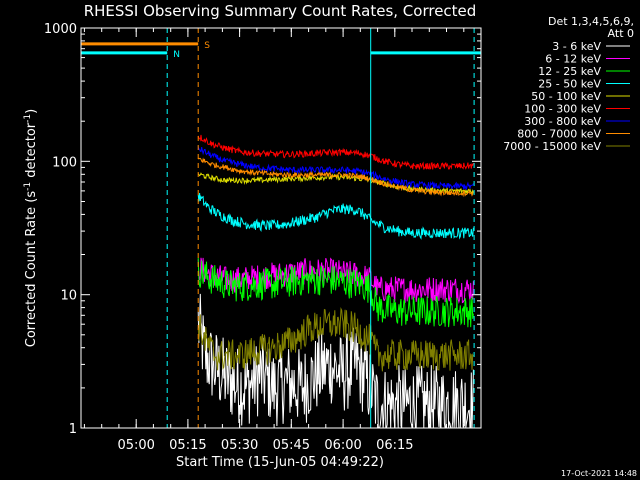 The height and width of the screenshot is (480, 640). I want to click on y-axis-label-sup1: -1, so click(28, 186).